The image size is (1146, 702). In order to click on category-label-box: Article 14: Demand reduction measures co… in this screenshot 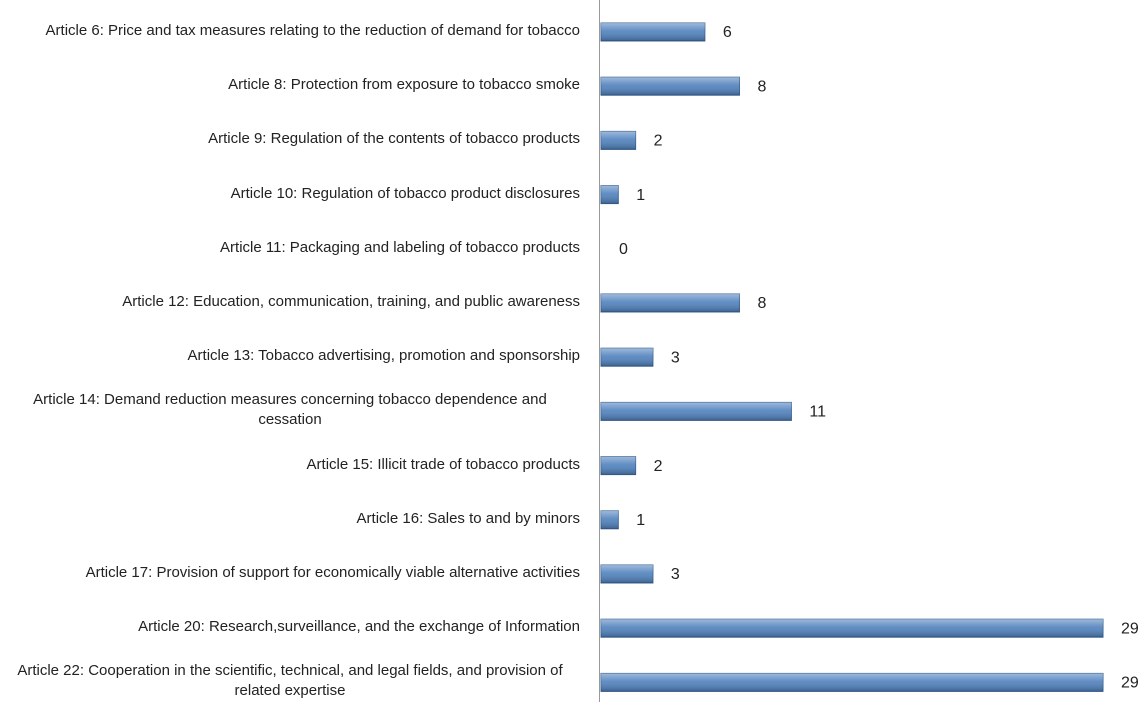, I will do `click(290, 410)`.